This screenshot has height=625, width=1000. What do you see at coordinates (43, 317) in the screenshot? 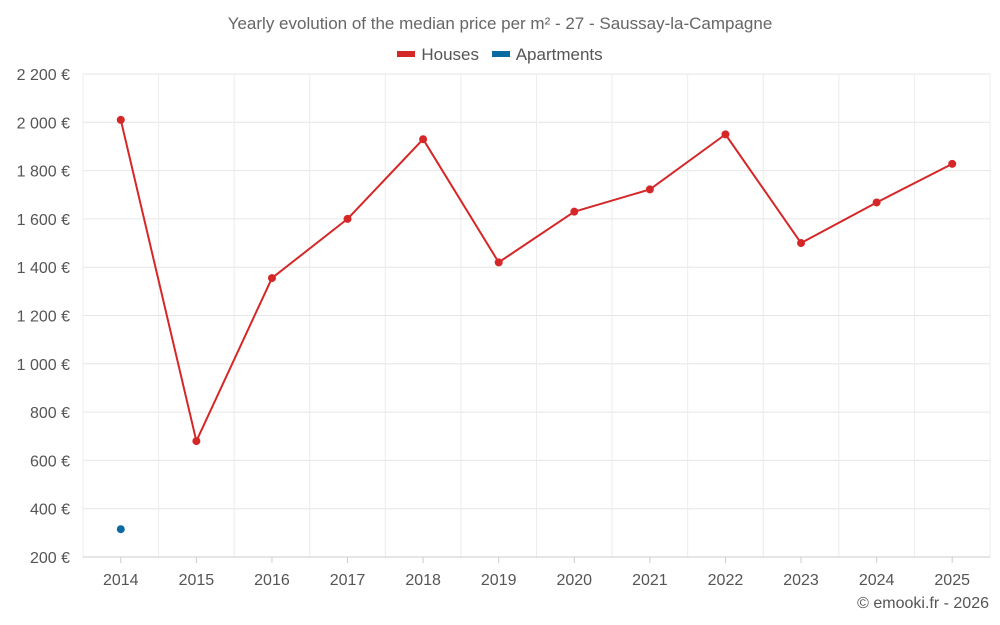
I see `y-tick-label: 1 200 €` at bounding box center [43, 317].